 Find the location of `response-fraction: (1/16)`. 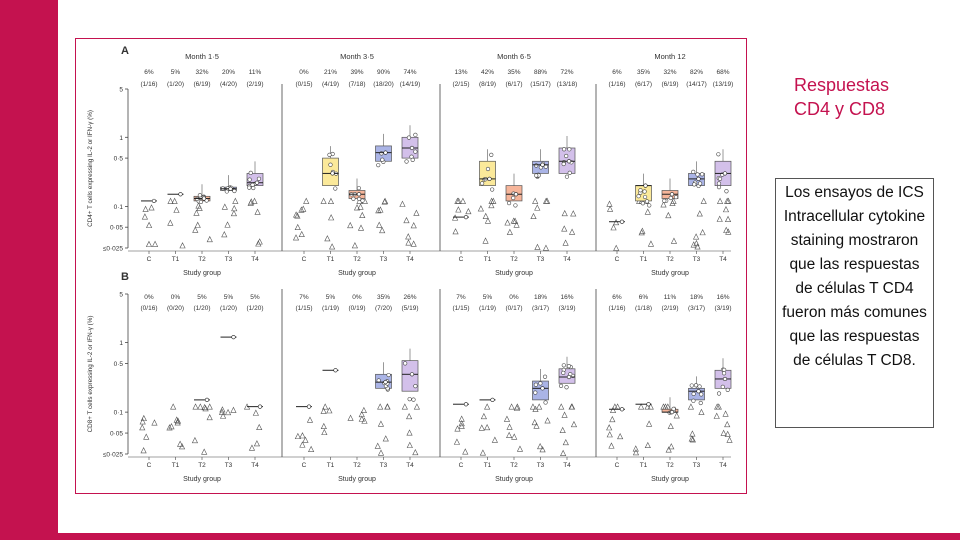

response-fraction: (1/16) is located at coordinates (617, 84).